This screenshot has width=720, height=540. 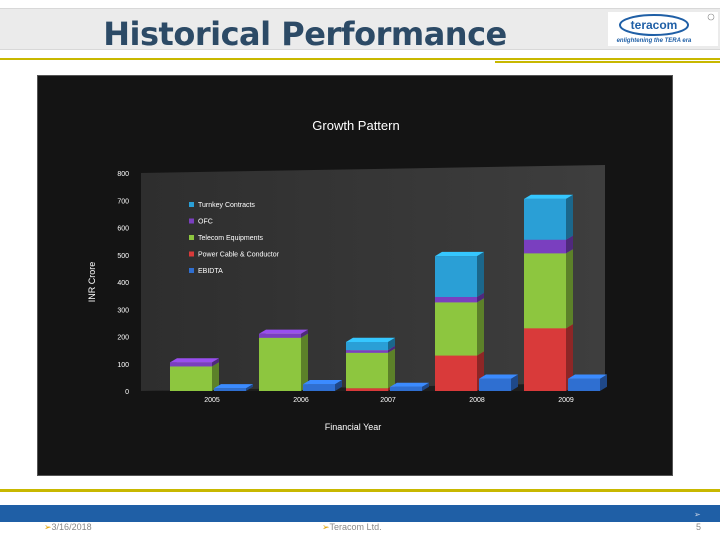 I want to click on bar-ofc-2005-top, so click(x=194, y=360).